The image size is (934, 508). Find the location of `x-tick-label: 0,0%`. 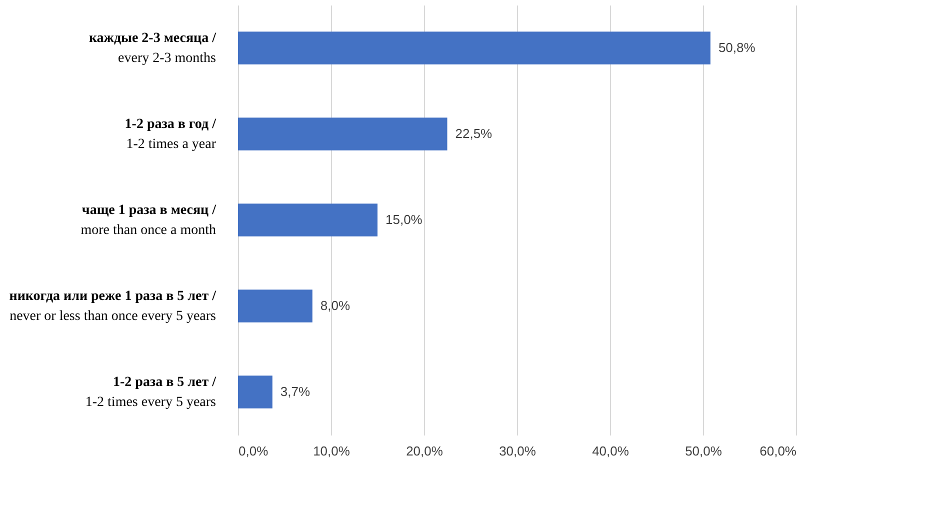

x-tick-label: 0,0% is located at coordinates (253, 451).